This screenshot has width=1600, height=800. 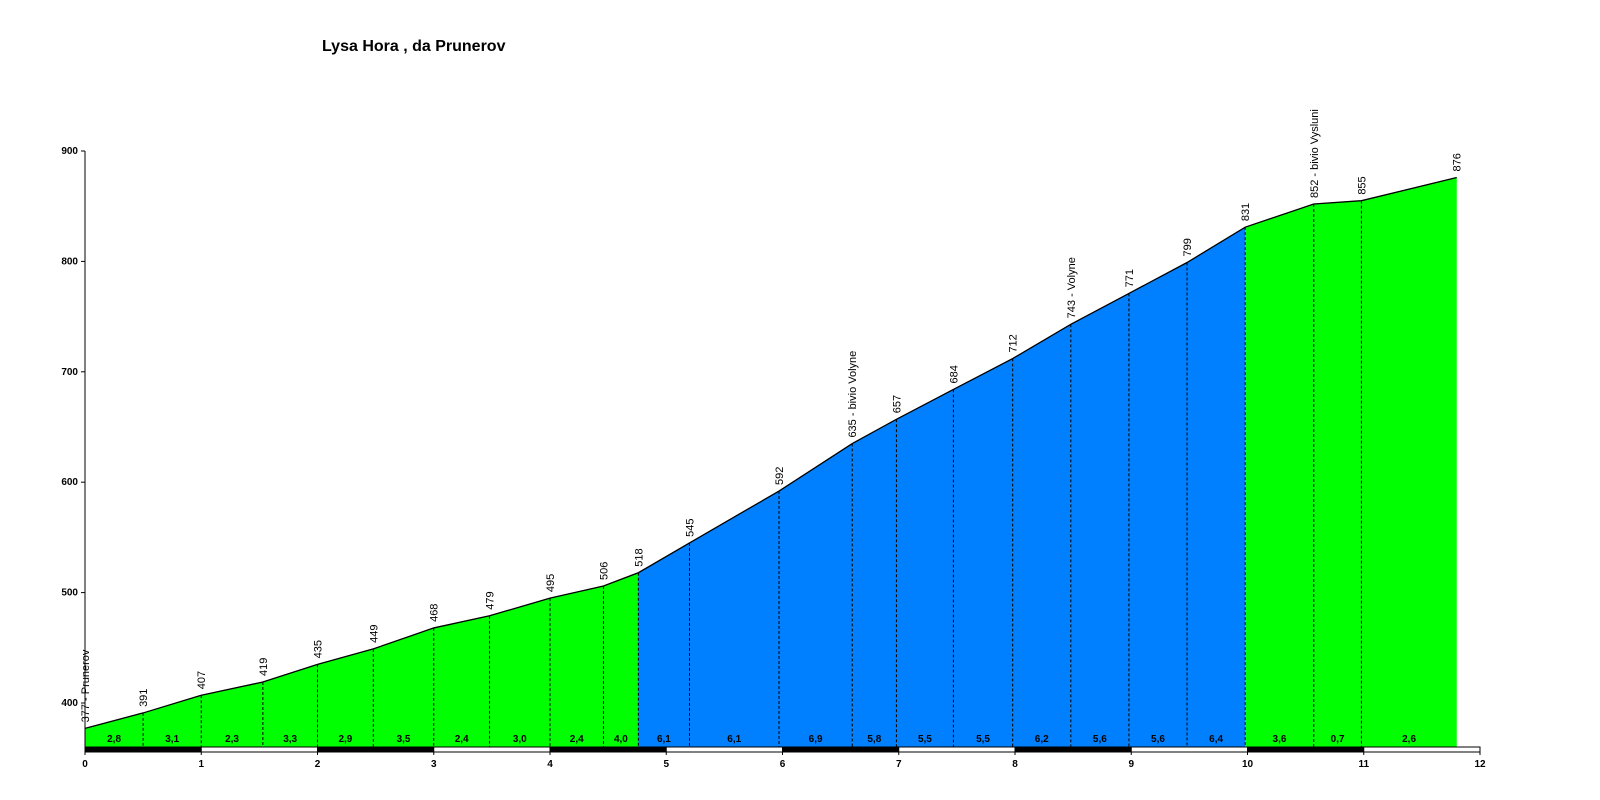 What do you see at coordinates (69, 261) in the screenshot?
I see `y-tick-label-4: 800` at bounding box center [69, 261].